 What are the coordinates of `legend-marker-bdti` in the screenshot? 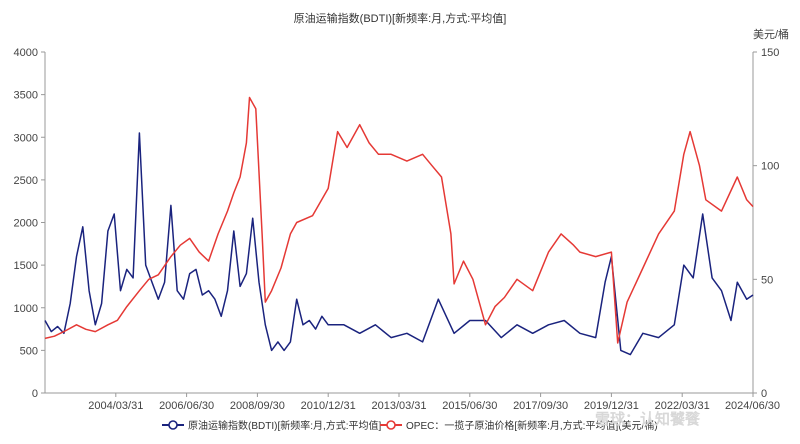 It's located at (173, 425).